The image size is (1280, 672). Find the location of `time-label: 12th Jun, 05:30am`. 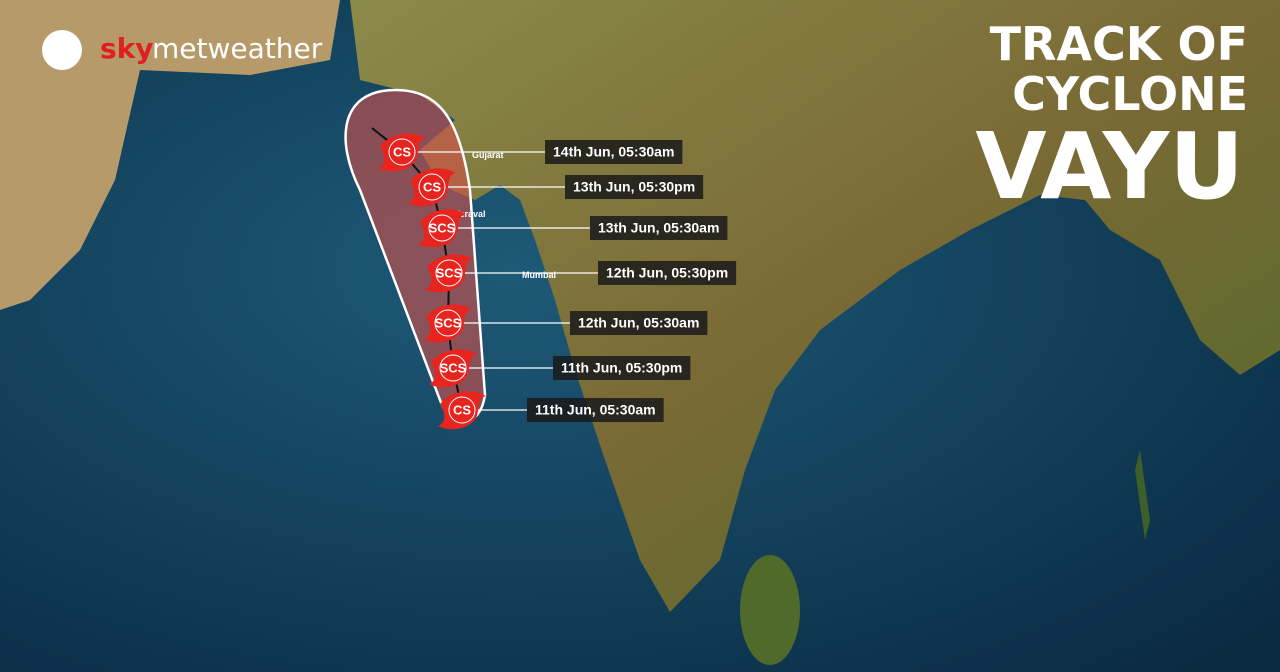

time-label: 12th Jun, 05:30am is located at coordinates (638, 323).